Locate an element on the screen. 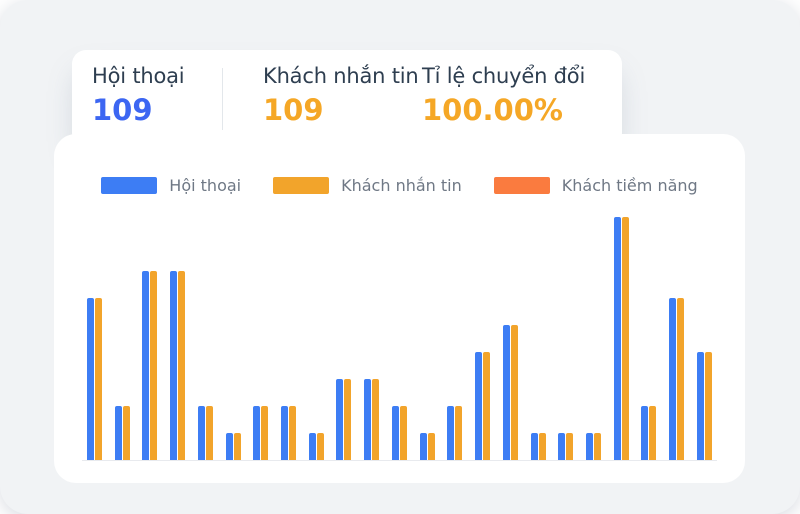 The image size is (800, 514). bar-series1-cat8 is located at coordinates (320, 446).